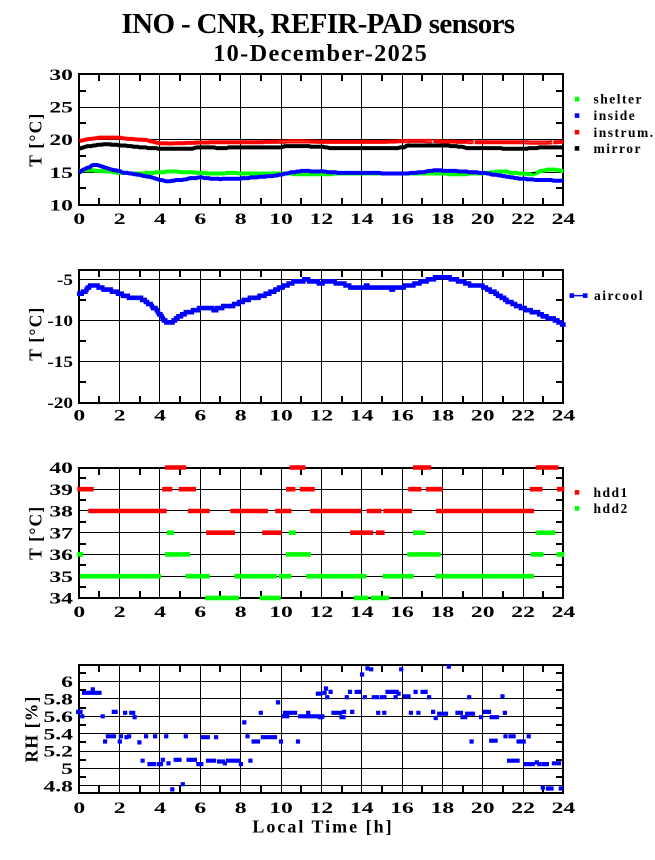 The image size is (655, 860). I want to click on svg-text: mirror, so click(618, 148).